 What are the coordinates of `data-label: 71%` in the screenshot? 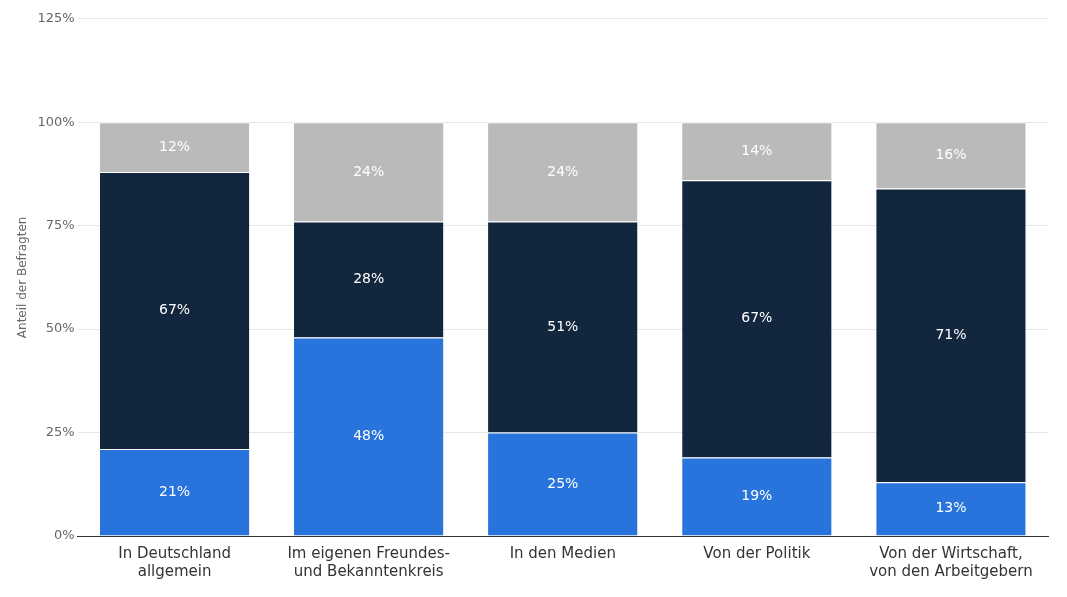 It's located at (951, 333).